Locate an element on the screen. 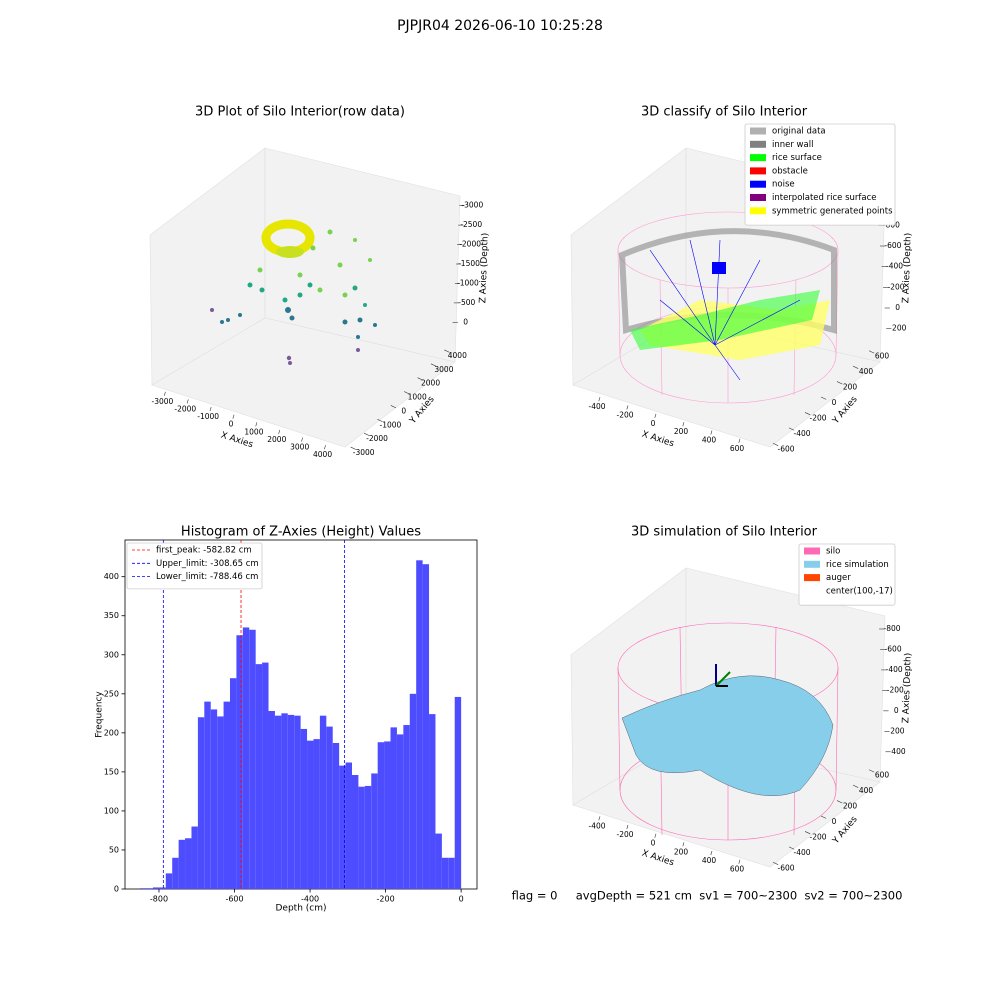 The height and width of the screenshot is (1000, 1000). y-tick-label: 50 is located at coordinates (114, 849).